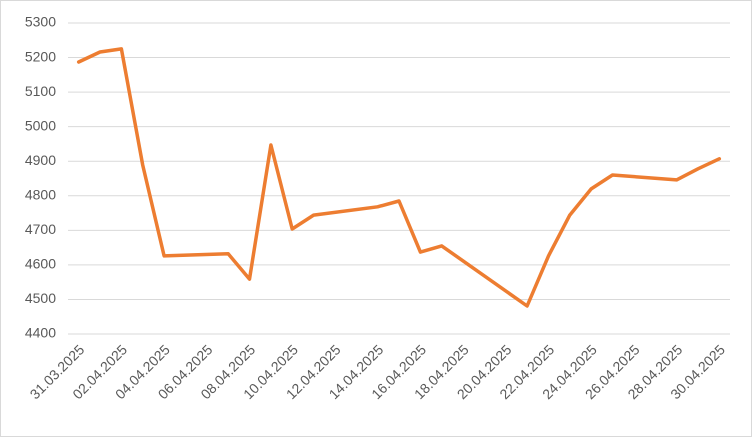  Describe the element at coordinates (40, 194) in the screenshot. I see `y-tick-label: 4800` at that location.